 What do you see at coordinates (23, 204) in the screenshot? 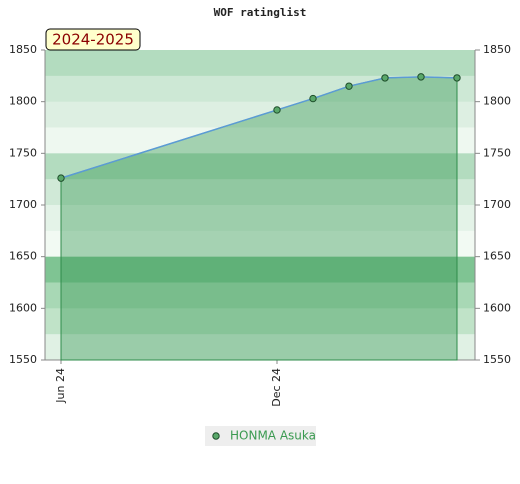
I see `y-tick-label: 1700` at bounding box center [23, 204].